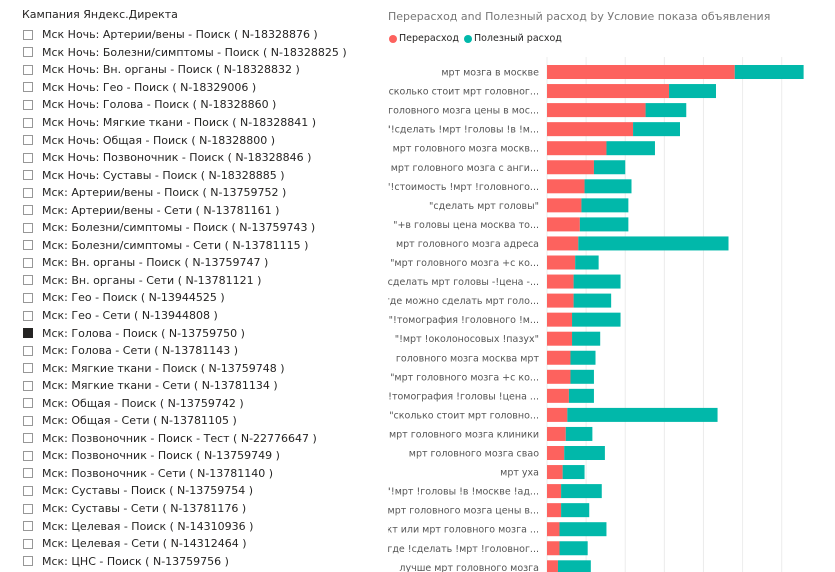 This screenshot has height=572, width=835. Describe the element at coordinates (202, 456) in the screenshot. I see `slicer-item: Мск: Позвоночник - Поиск ( N-13759749 )` at that location.